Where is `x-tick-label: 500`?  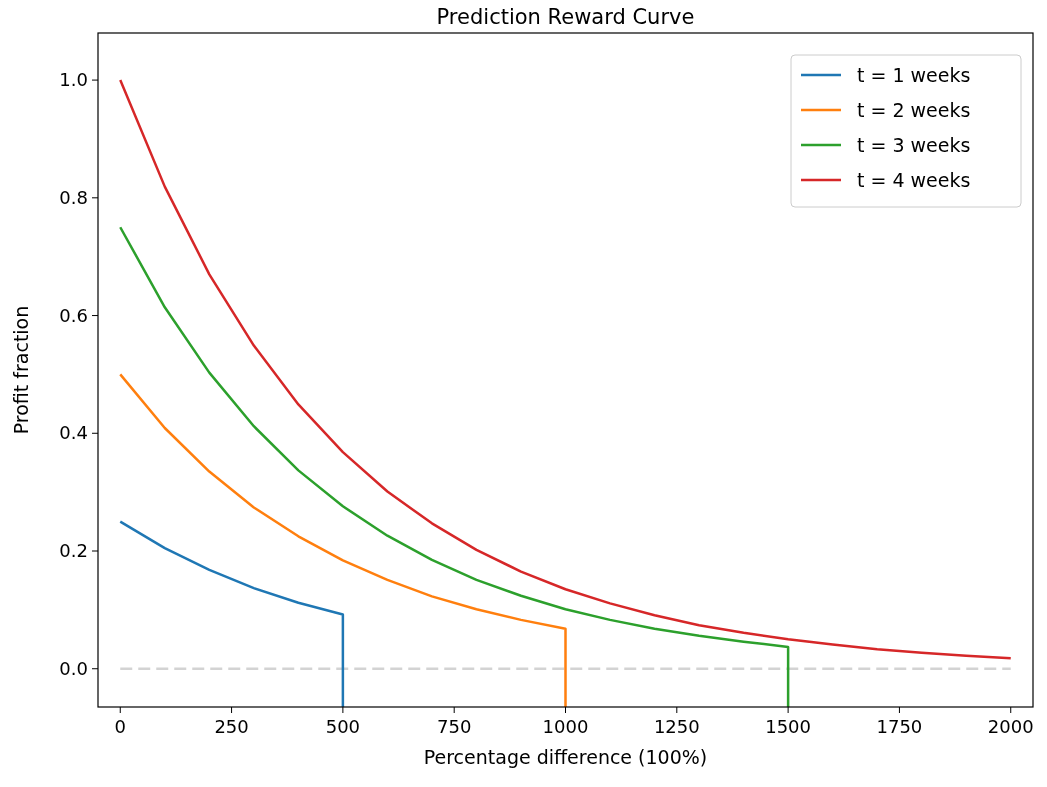 x-tick-label: 500 is located at coordinates (343, 726).